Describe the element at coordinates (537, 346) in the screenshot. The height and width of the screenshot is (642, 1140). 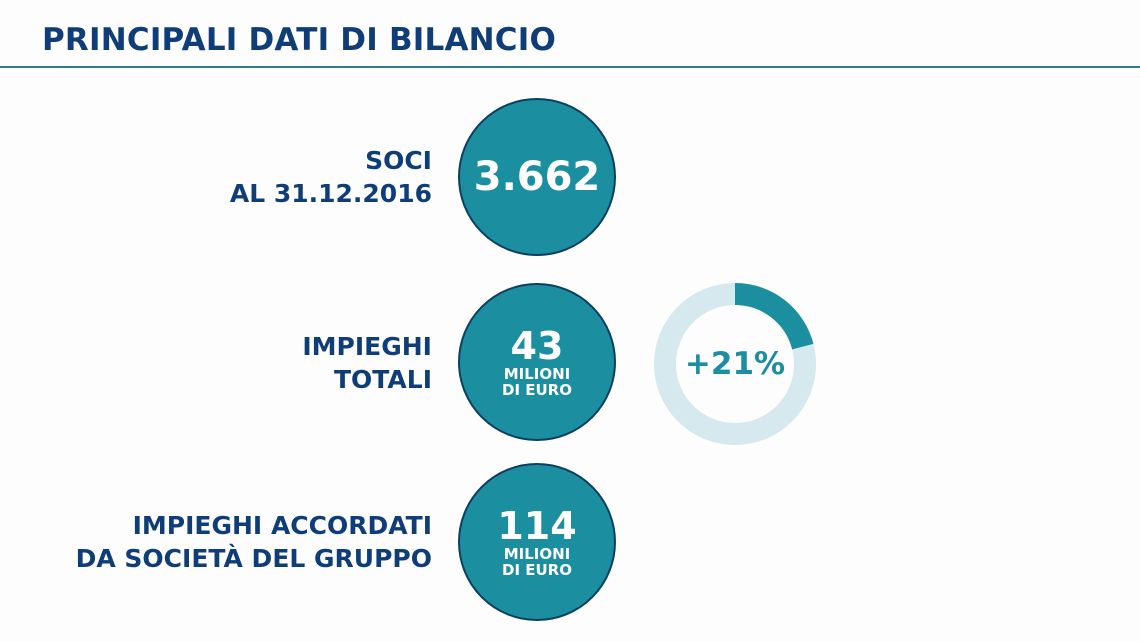
I see `impieghi-totali-value: 43` at that location.